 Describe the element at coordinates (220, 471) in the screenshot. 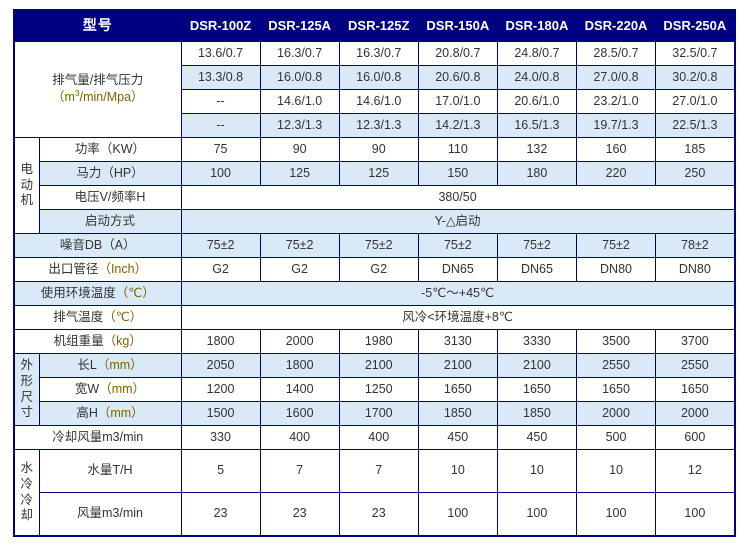

I see `water-volume-v1: 5` at that location.